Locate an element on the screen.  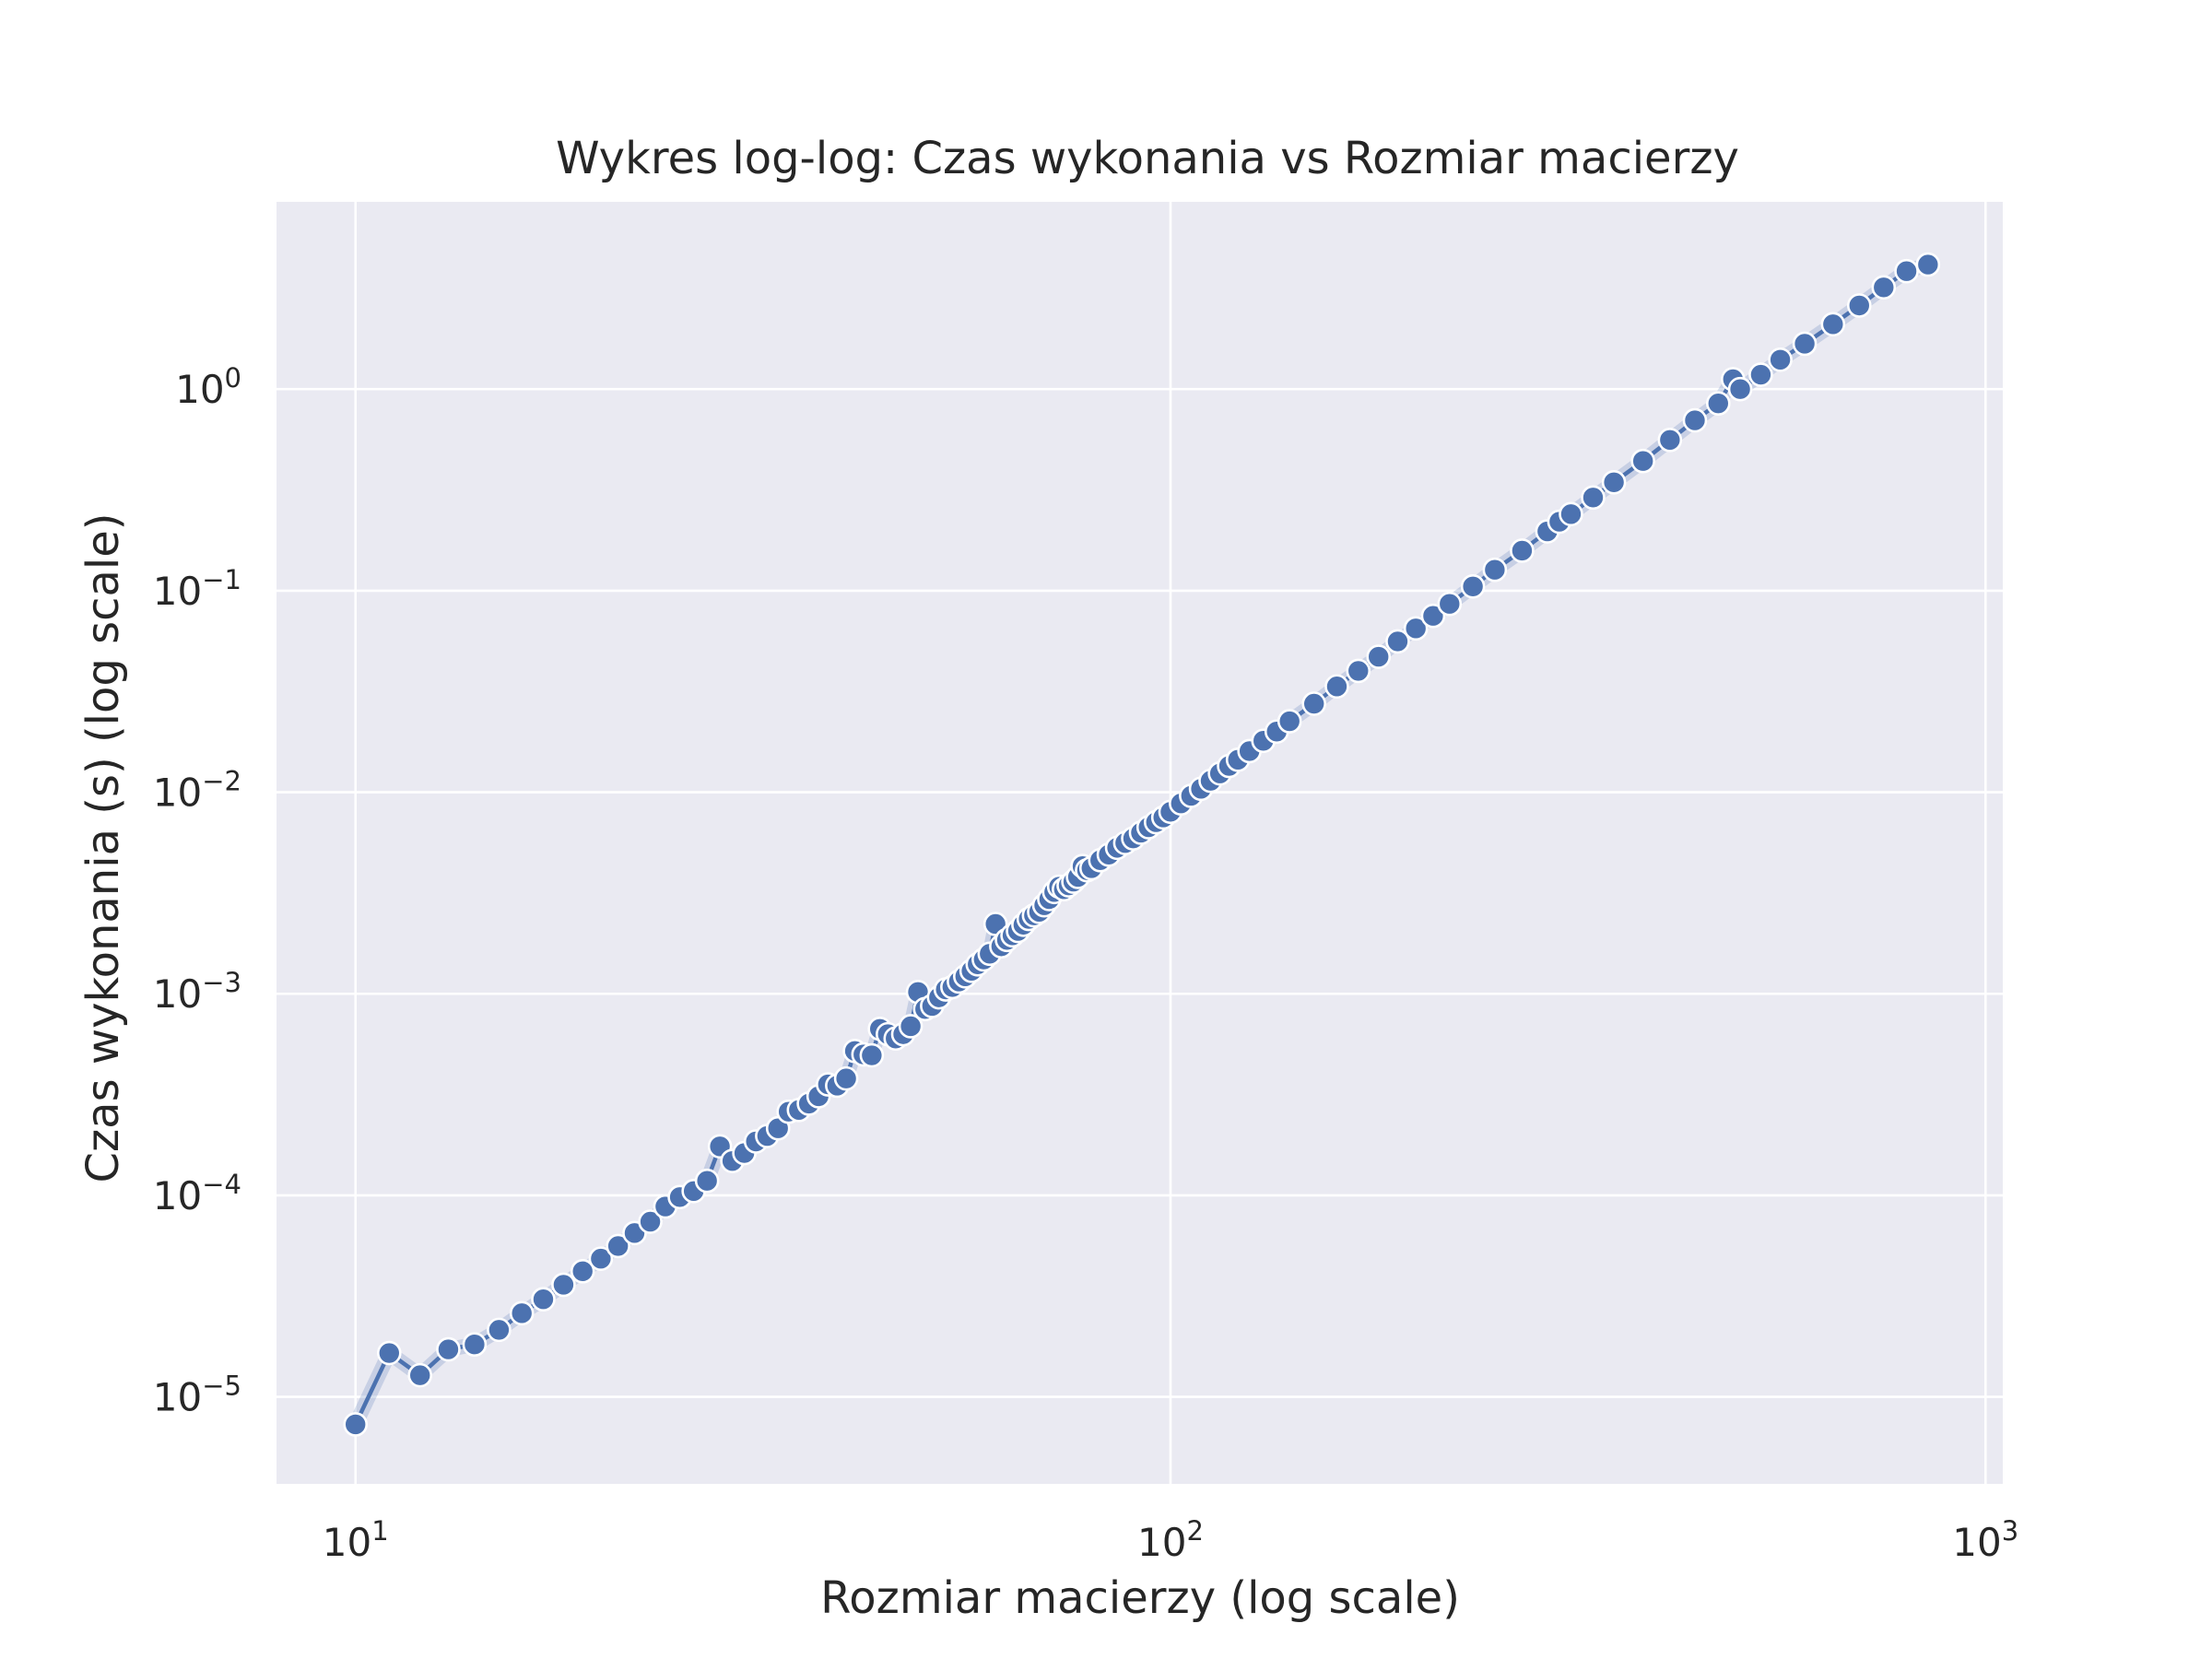
y-tick-label: 10⁰ is located at coordinates (208, 387).